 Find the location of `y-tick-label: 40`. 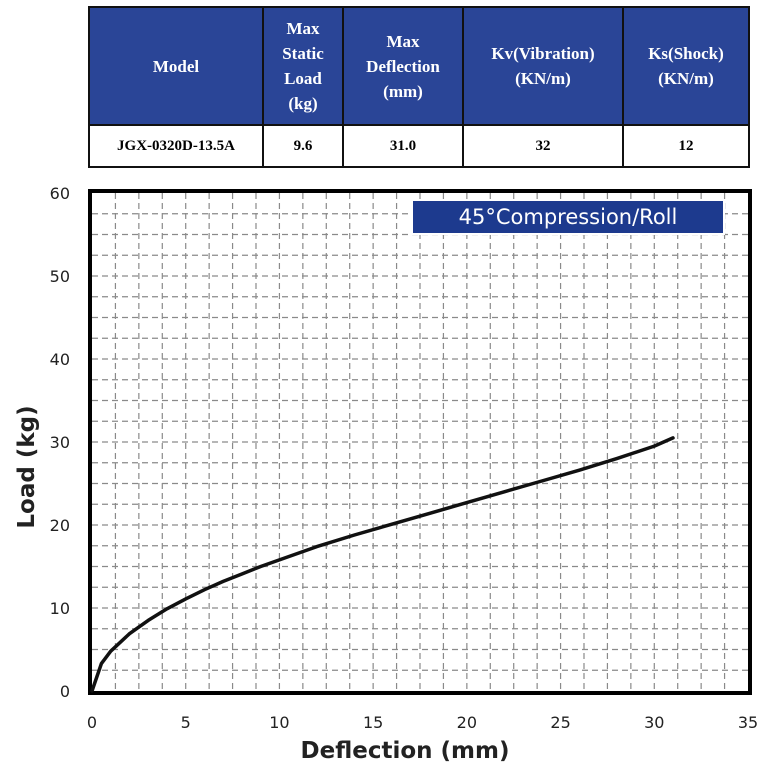

y-tick-label: 40 is located at coordinates (60, 359).